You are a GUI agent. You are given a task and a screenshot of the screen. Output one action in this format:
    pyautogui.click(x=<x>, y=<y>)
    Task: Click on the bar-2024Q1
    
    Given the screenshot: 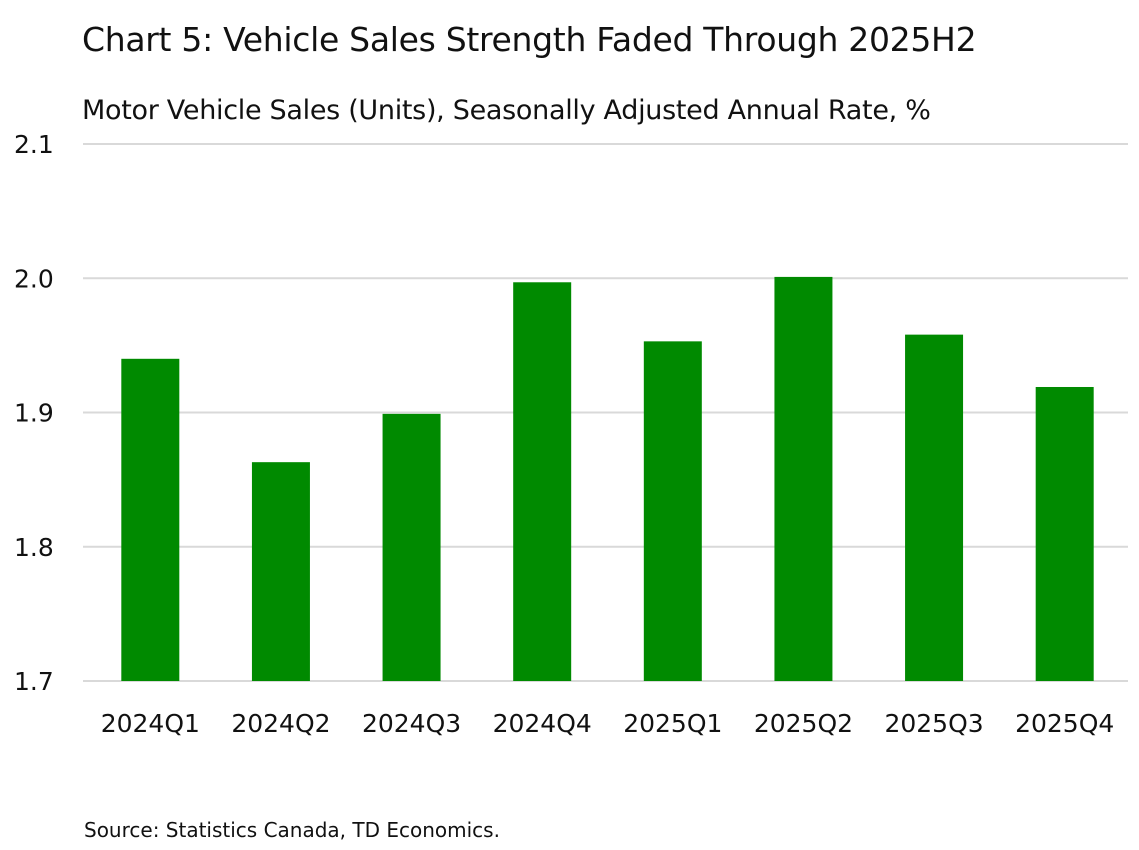 What is the action you would take?
    pyautogui.click(x=150, y=519)
    